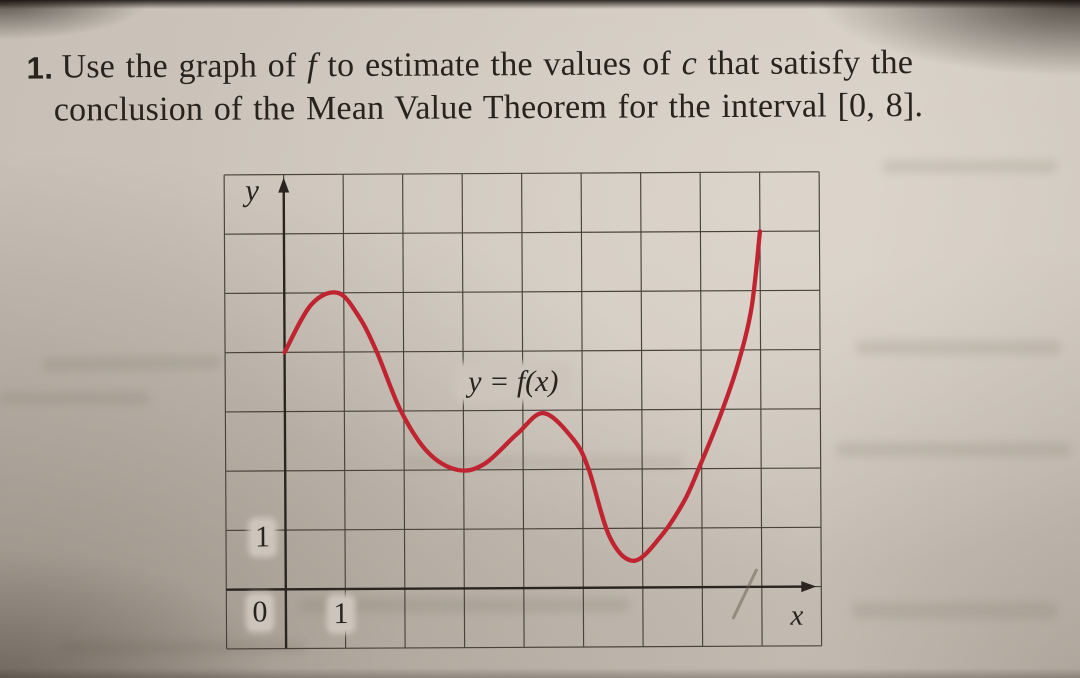 The width and height of the screenshot is (1080, 678). I want to click on y-axis-label: y, so click(252, 190).